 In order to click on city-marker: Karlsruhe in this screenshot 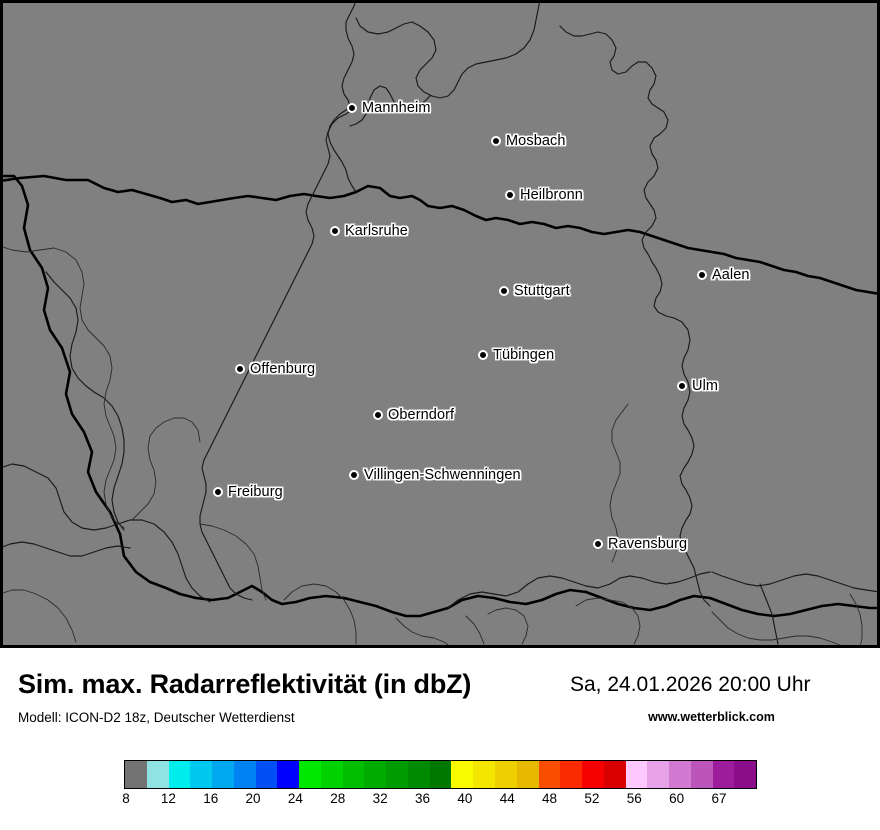, I will do `click(369, 231)`.